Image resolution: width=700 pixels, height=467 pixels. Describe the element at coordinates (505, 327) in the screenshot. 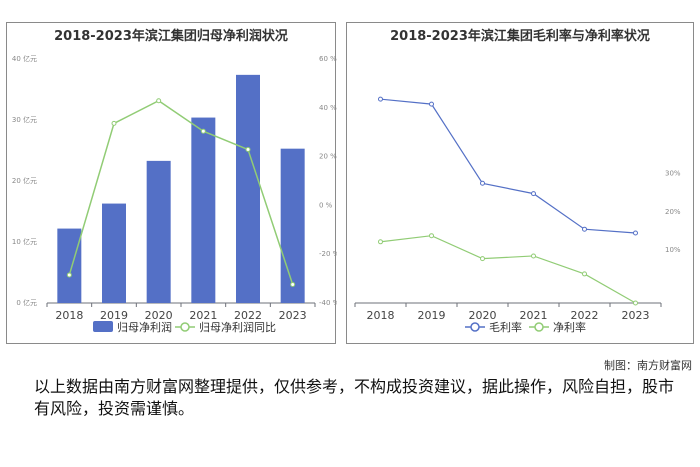

I see `legend-label-gross-margin: 毛利率` at that location.